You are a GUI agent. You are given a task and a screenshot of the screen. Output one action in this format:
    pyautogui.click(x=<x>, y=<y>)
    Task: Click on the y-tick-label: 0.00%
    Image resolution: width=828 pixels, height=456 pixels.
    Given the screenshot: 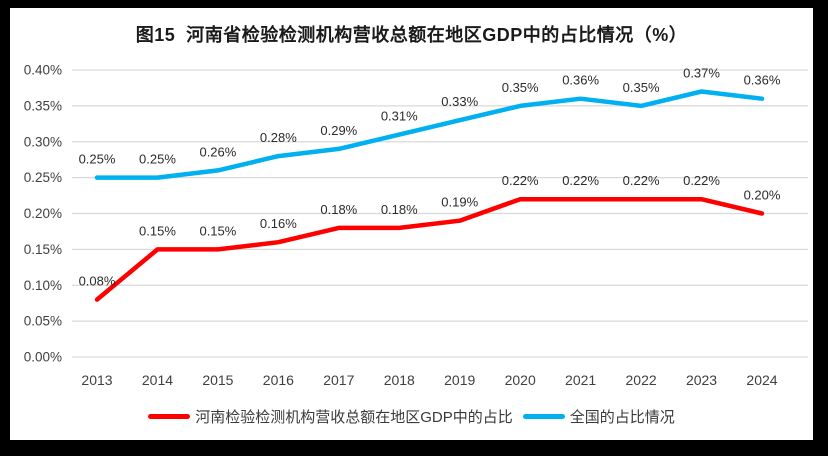 What is the action you would take?
    pyautogui.click(x=43, y=357)
    